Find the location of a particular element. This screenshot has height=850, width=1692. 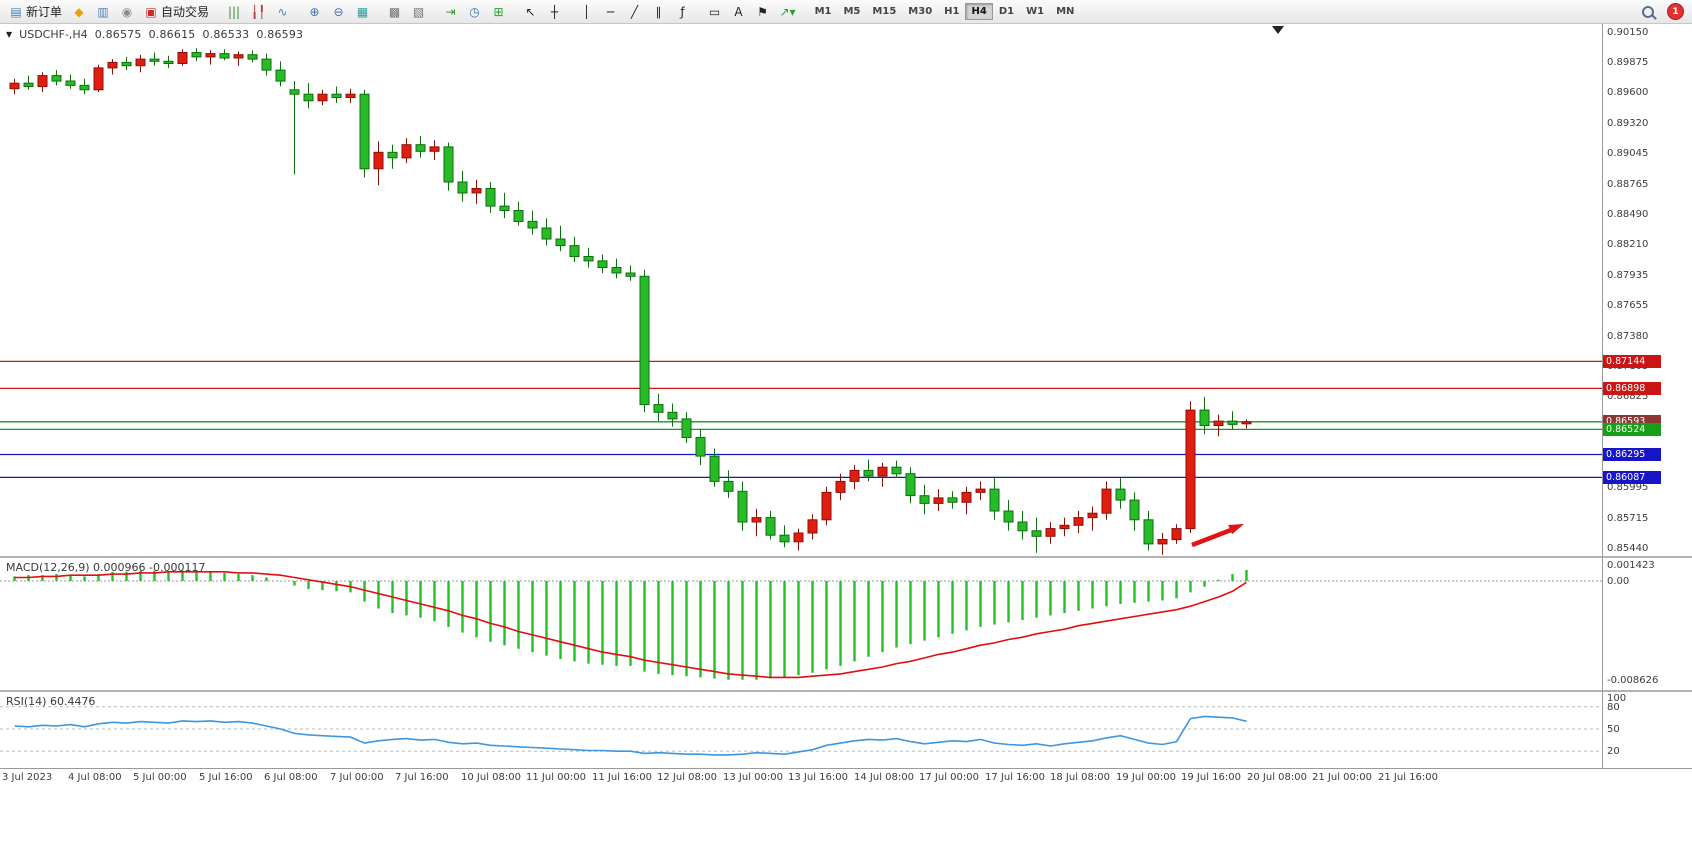

metaeditor-button: ◆ is located at coordinates (79, 12).